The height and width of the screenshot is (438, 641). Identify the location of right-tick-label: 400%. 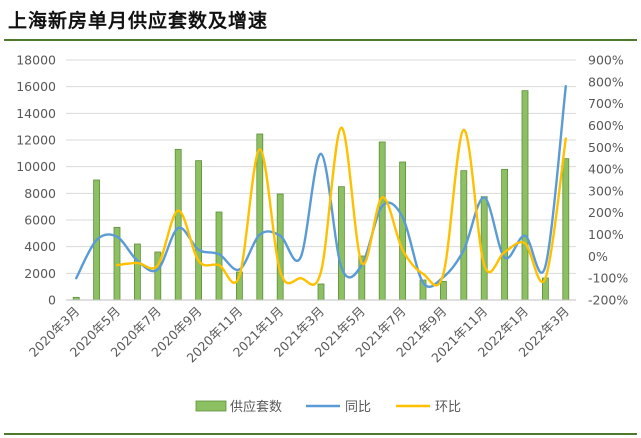
(606, 169).